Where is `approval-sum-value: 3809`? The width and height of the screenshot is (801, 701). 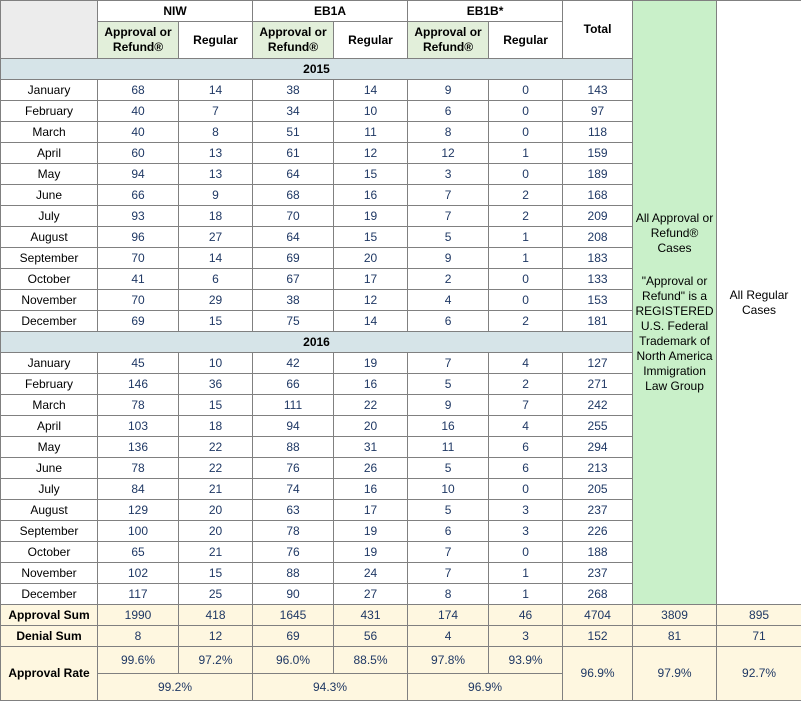 approval-sum-value: 3809 is located at coordinates (675, 615).